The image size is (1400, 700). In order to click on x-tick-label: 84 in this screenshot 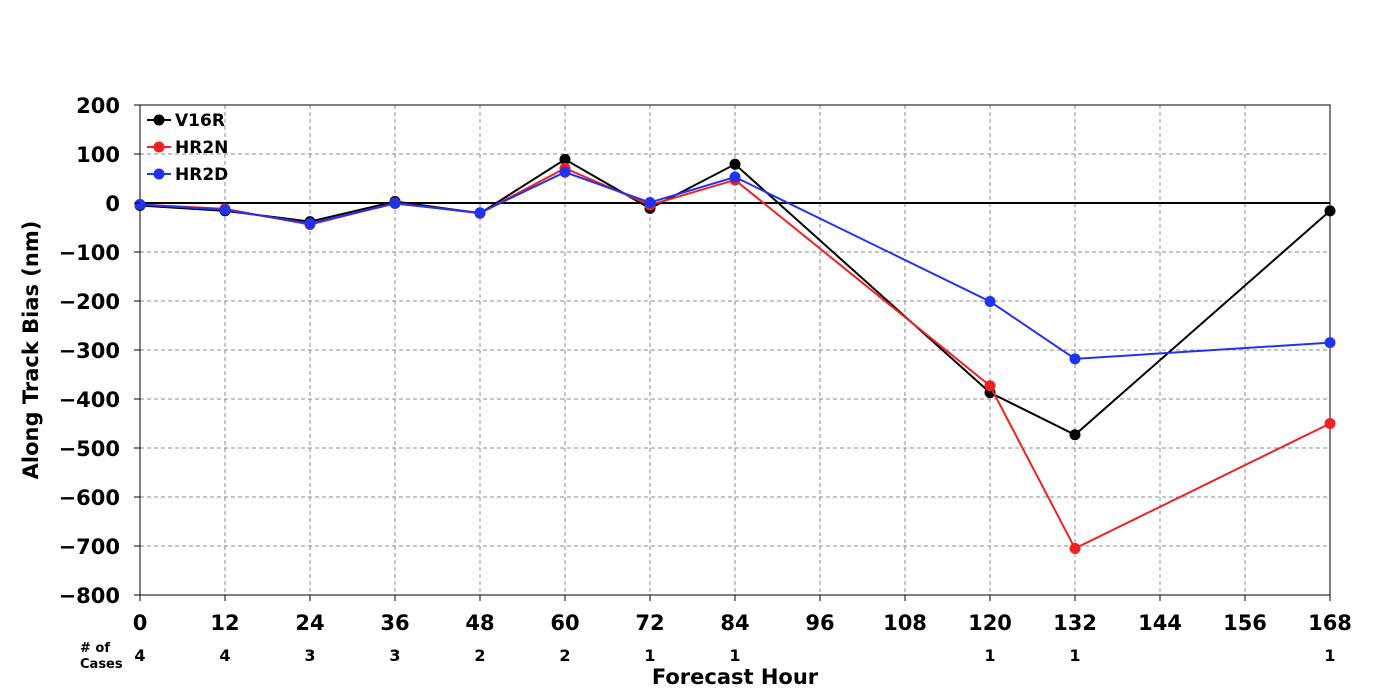, I will do `click(734, 623)`.